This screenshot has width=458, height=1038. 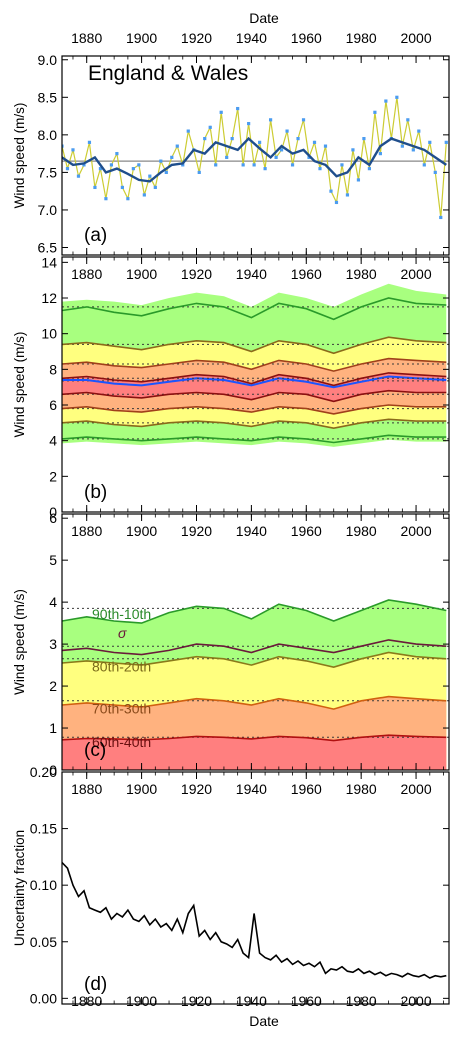 What do you see at coordinates (251, 1001) in the screenshot?
I see `x-tick-label-bottom: 1940` at bounding box center [251, 1001].